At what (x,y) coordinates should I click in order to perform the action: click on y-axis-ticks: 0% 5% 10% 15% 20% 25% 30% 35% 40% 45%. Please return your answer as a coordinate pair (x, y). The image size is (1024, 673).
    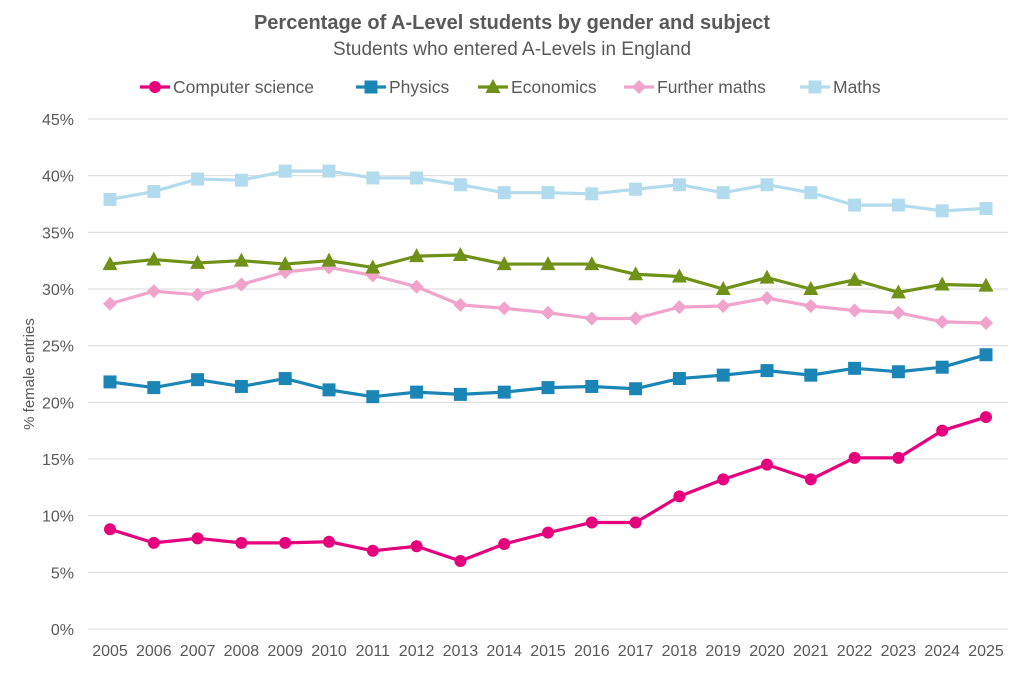
    Looking at the image, I should click on (58, 375).